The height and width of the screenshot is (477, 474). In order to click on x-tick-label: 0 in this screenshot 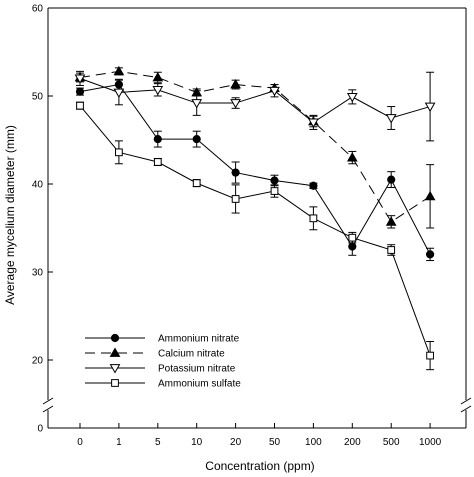, I will do `click(80, 442)`.